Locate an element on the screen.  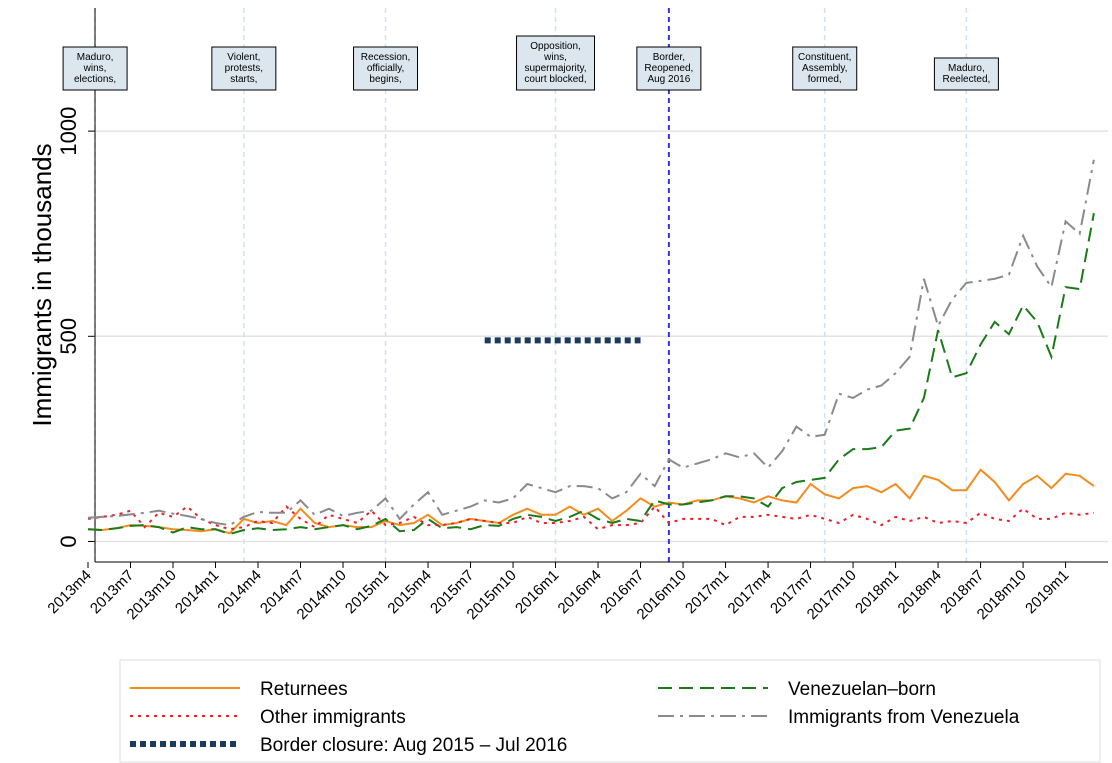
x-tick-label: 2015m1 is located at coordinates (367, 592).